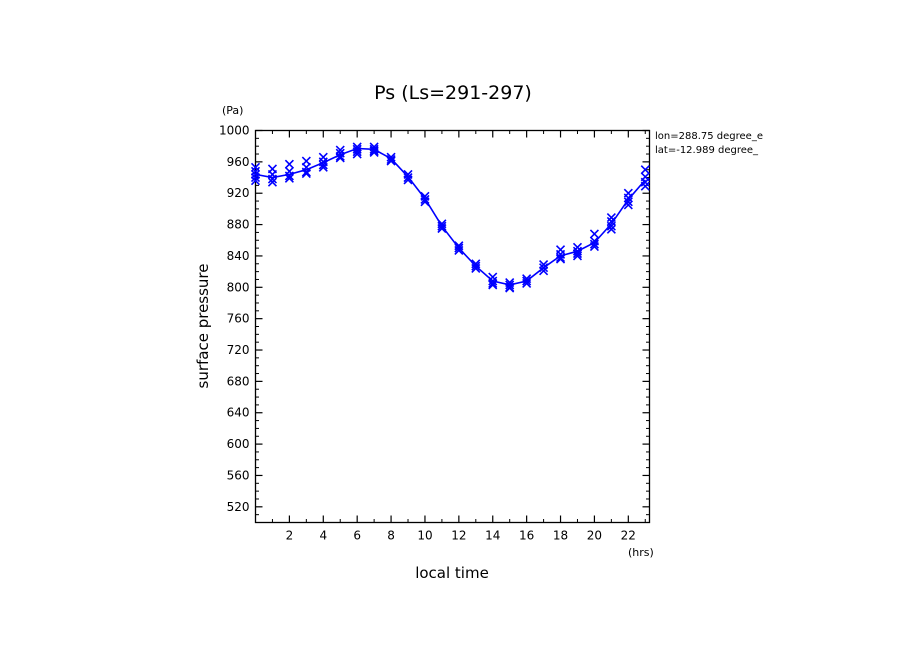 This screenshot has width=904, height=654. What do you see at coordinates (458, 536) in the screenshot?
I see `x-tick-label: 12` at bounding box center [458, 536].